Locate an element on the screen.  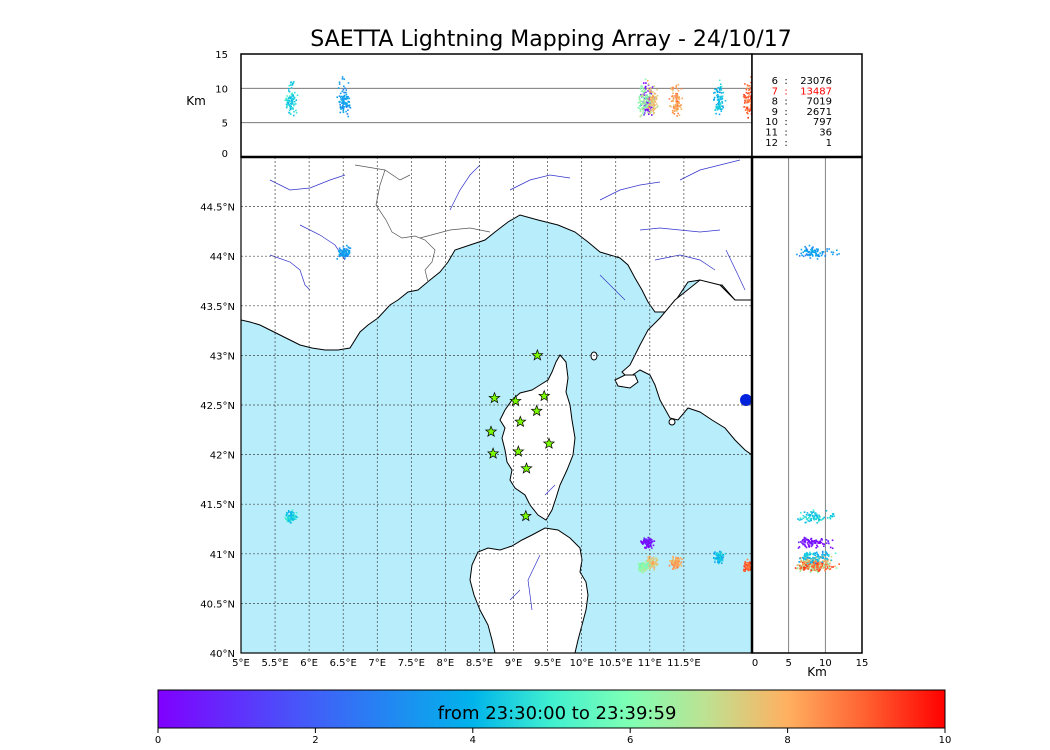
corsica-island is located at coordinates (537, 437).